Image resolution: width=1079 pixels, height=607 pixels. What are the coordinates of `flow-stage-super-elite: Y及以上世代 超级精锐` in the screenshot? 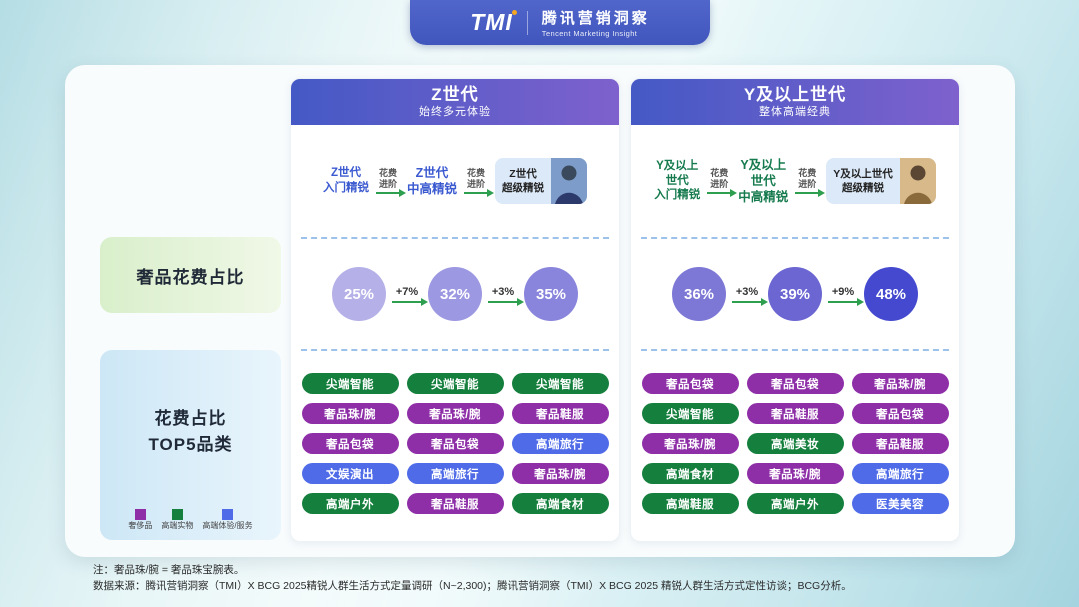 It's located at (881, 181).